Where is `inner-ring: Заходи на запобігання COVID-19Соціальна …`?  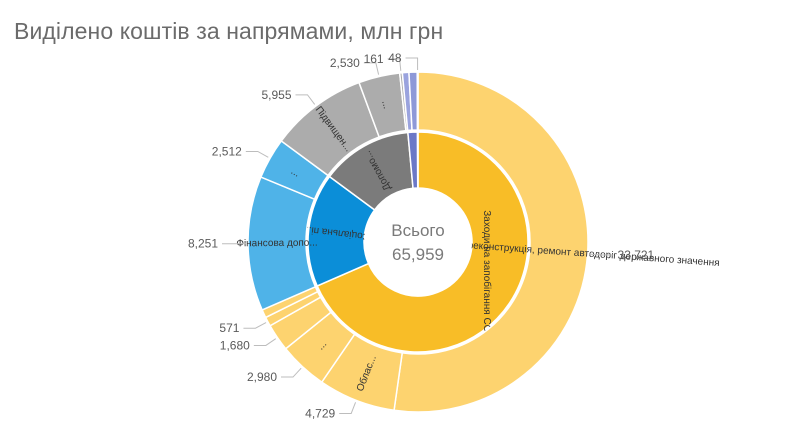
inner-ring: Заходи на запобігання COVID-19Соціальна … is located at coordinates (416, 247).